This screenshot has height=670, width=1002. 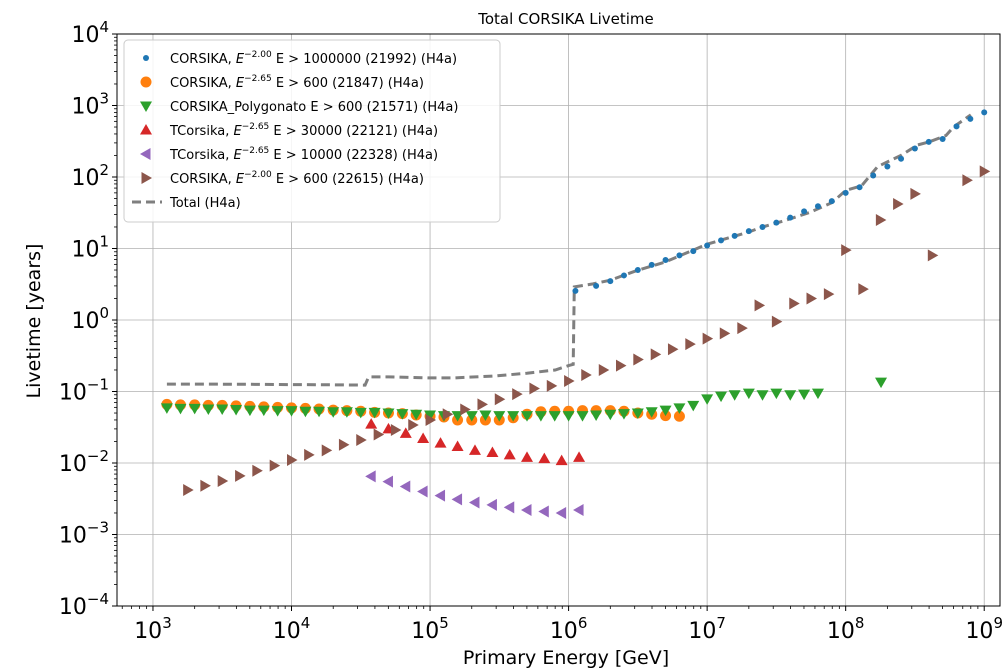 I want to click on y-tick-exp: −1, so click(x=98, y=385).